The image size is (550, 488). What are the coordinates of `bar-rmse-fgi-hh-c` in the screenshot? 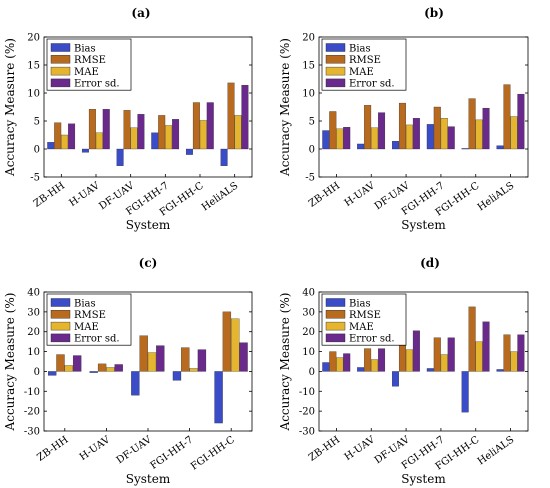 It's located at (472, 124).